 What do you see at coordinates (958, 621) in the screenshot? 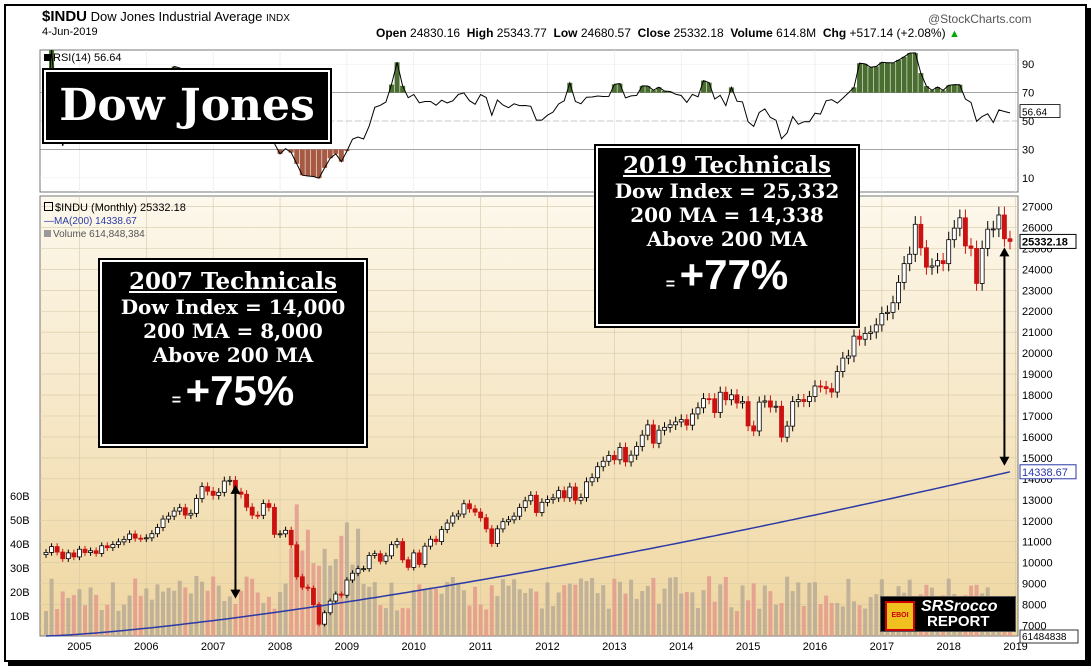
I see `logo-line2: REPORT` at bounding box center [958, 621].